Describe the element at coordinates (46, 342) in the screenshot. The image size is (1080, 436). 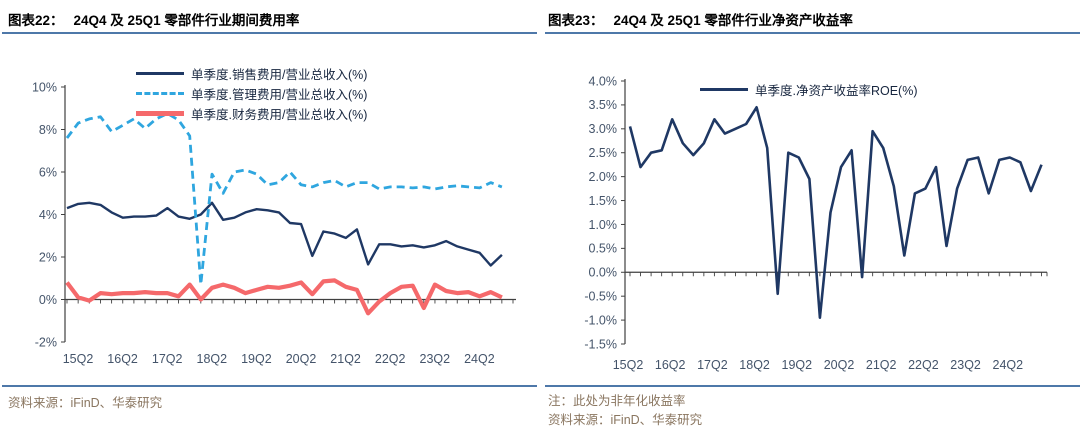
I see `y-tick-label: -2%` at that location.